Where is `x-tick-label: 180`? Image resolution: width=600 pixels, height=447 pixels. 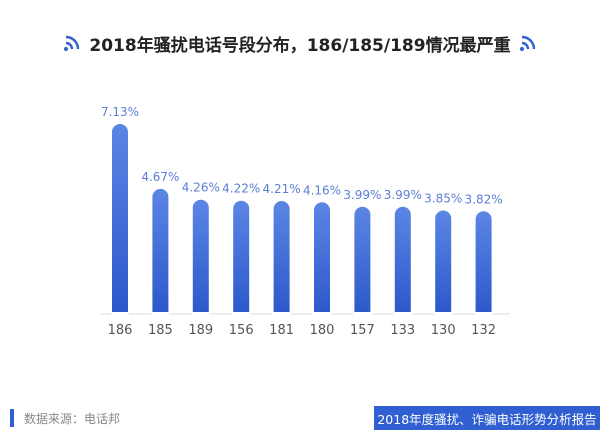
x-tick-label: 180 is located at coordinates (322, 330).